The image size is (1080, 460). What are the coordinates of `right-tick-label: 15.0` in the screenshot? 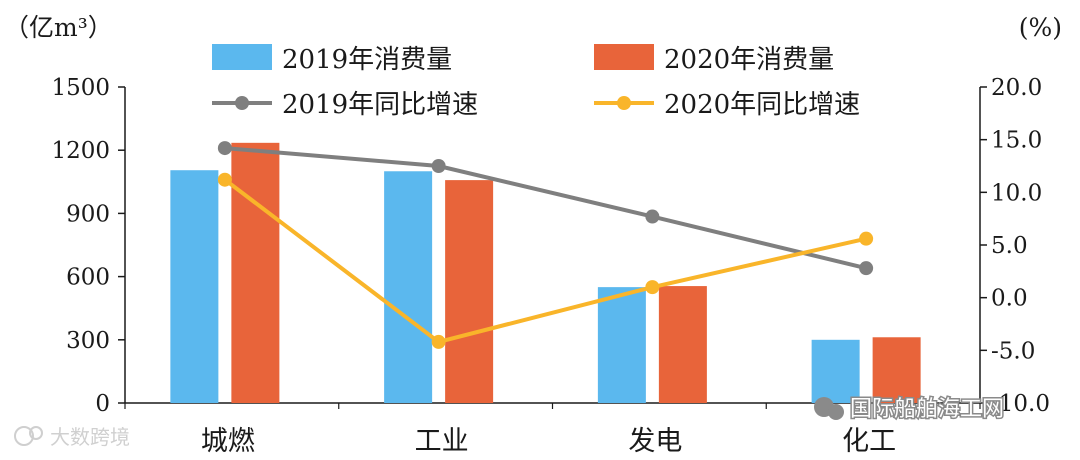 It's located at (1016, 141).